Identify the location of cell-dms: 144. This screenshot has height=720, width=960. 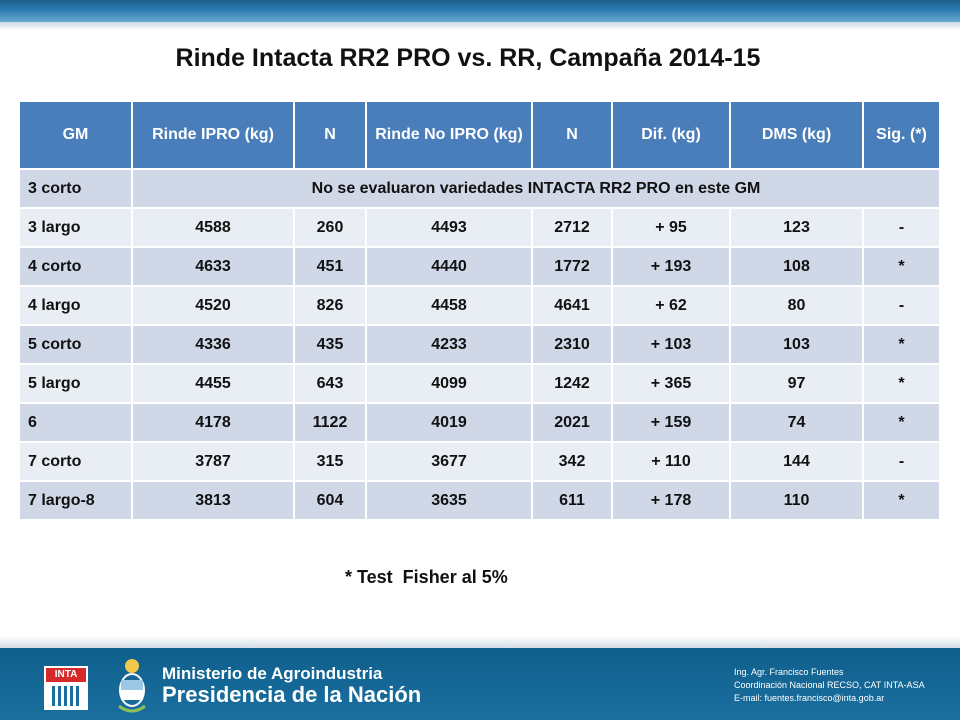
(797, 461).